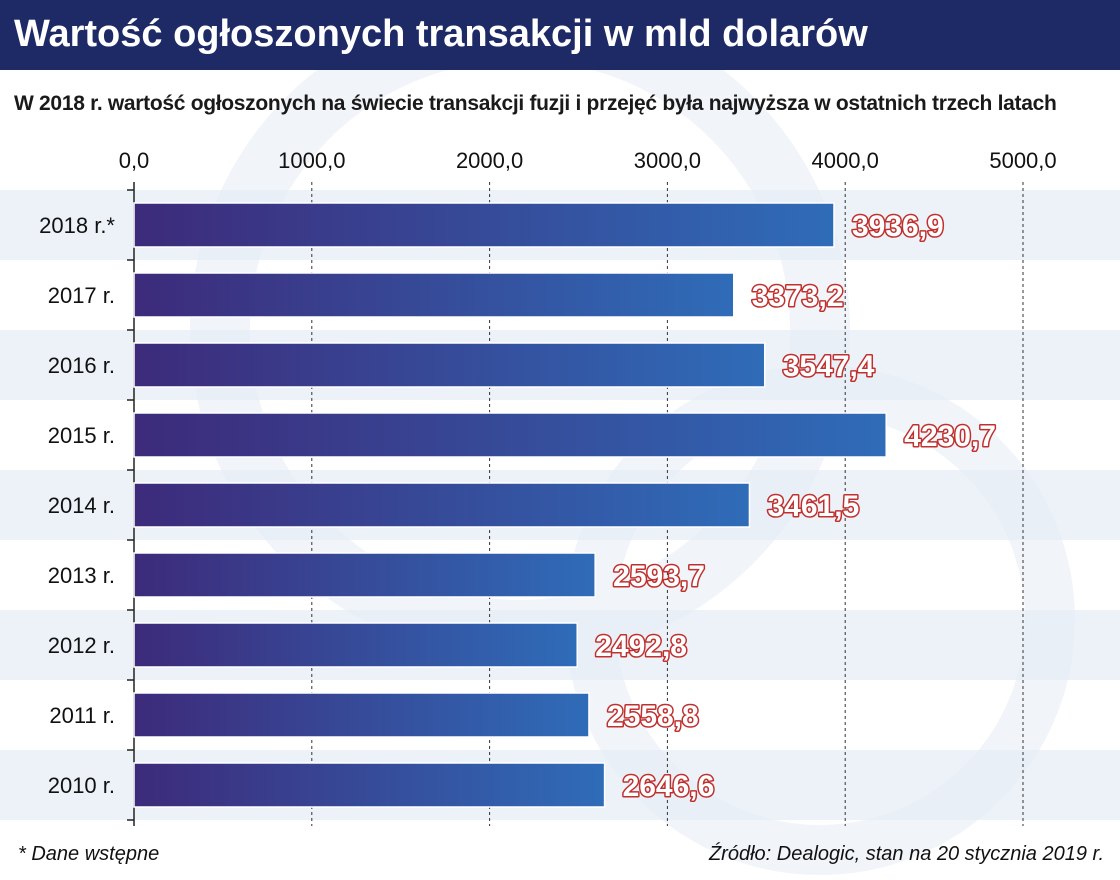  I want to click on x-tick-label: 4000,0, so click(845, 160).